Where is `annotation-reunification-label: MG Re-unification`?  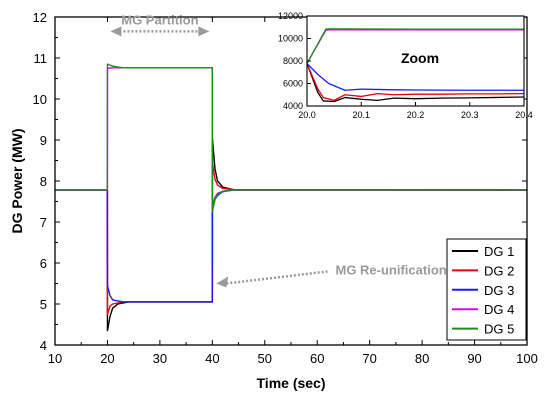
annotation-reunification-label: MG Re-unification is located at coordinates (390, 270).